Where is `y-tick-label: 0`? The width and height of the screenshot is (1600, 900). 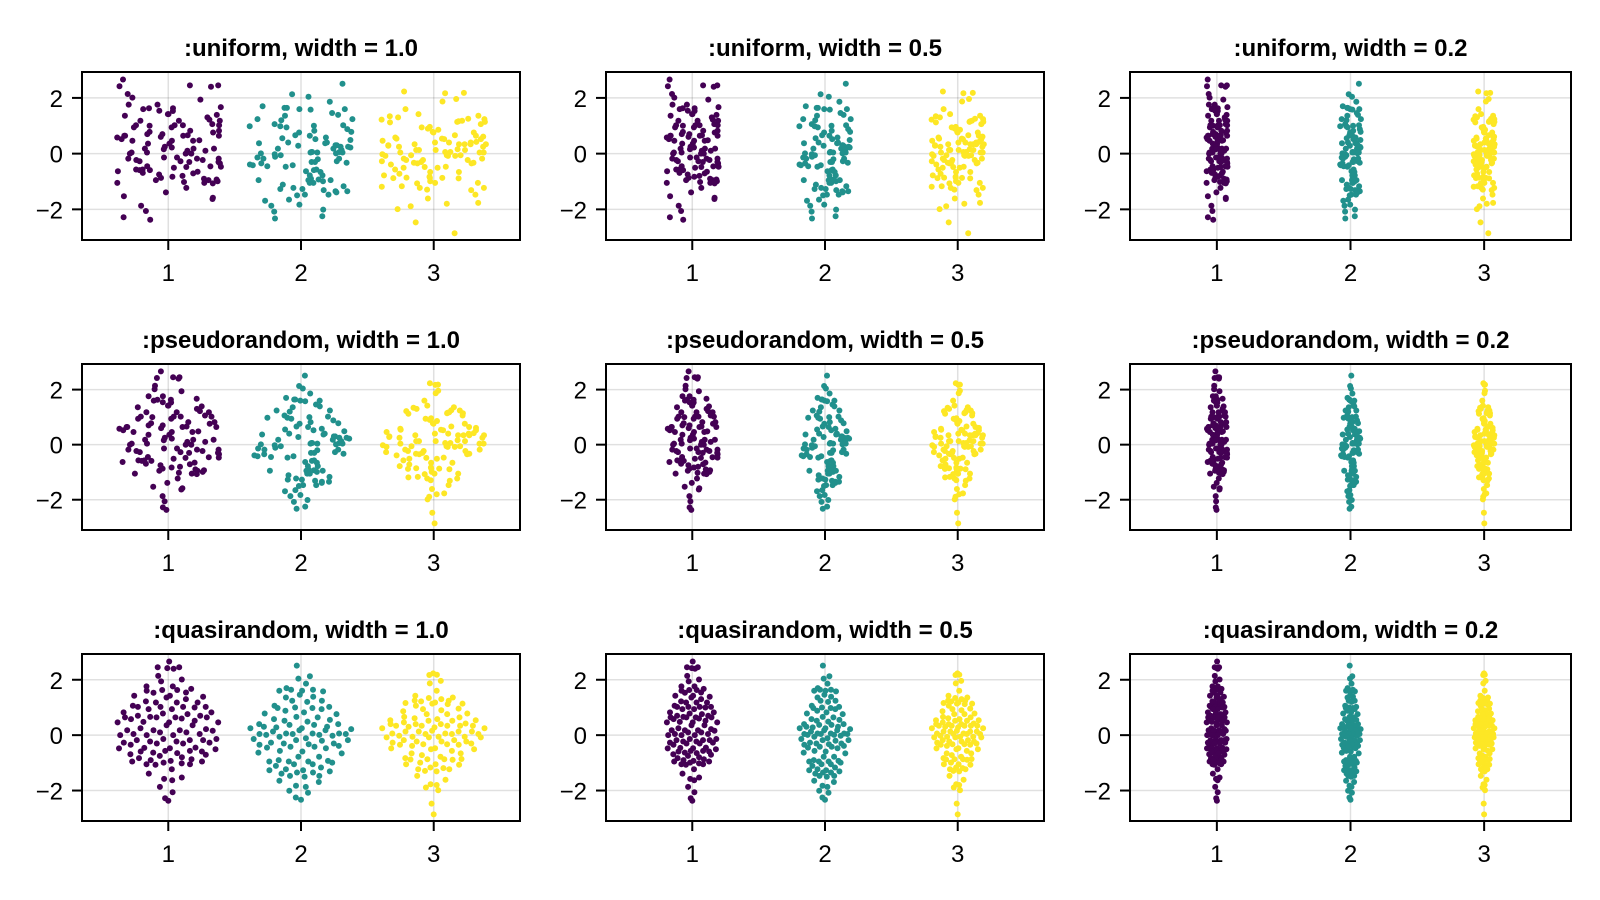 y-tick-label: 0 is located at coordinates (56, 446).